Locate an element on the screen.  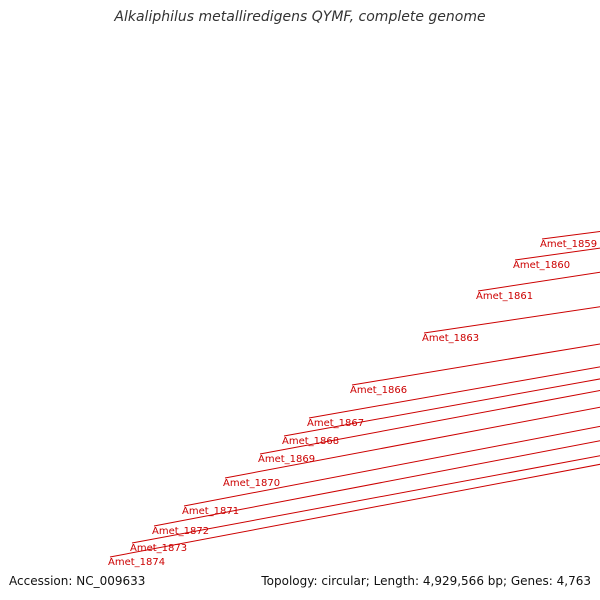
gene-label: Amet_1863 is located at coordinates (450, 338).